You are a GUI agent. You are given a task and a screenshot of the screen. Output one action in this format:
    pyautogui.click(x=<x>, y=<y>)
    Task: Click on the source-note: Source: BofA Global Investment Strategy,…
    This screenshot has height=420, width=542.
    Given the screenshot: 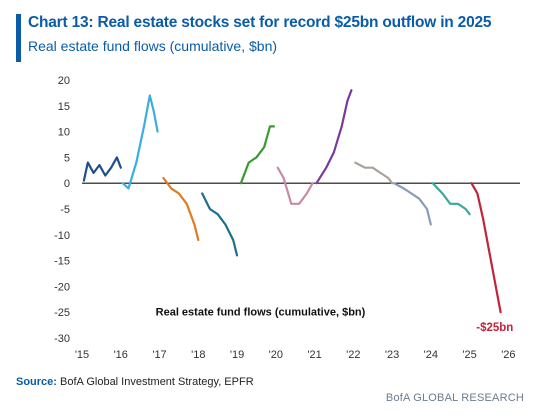 What is the action you would take?
    pyautogui.click(x=135, y=382)
    